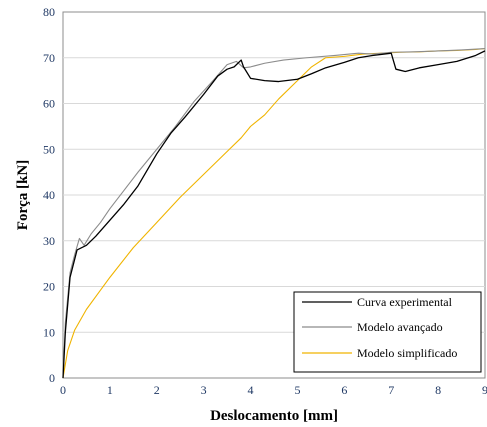 Image resolution: width=487 pixels, height=427 pixels. I want to click on x-tick-label: 7, so click(391, 390).